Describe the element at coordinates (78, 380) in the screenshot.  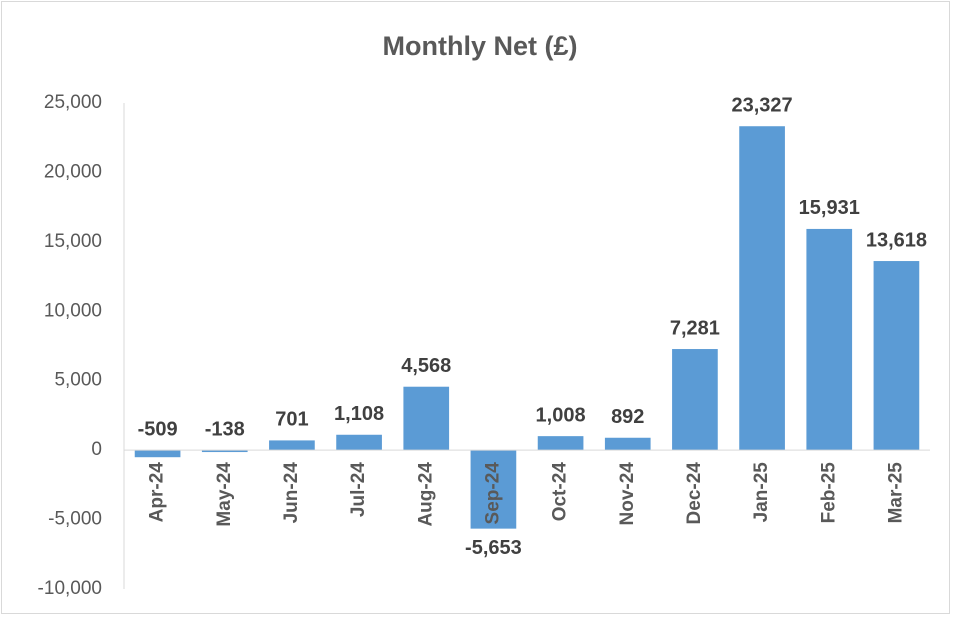
I see `y-tick-label: 5,000` at that location.